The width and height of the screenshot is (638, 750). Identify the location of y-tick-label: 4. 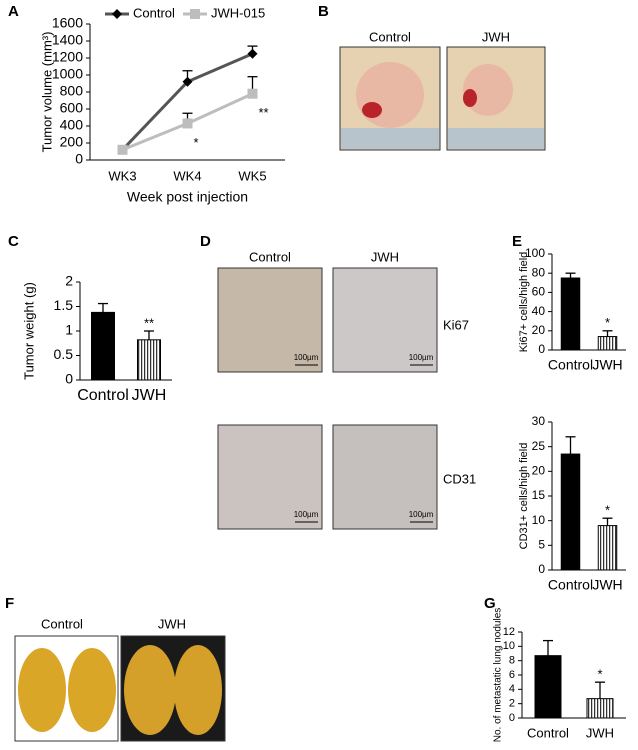
(512, 689).